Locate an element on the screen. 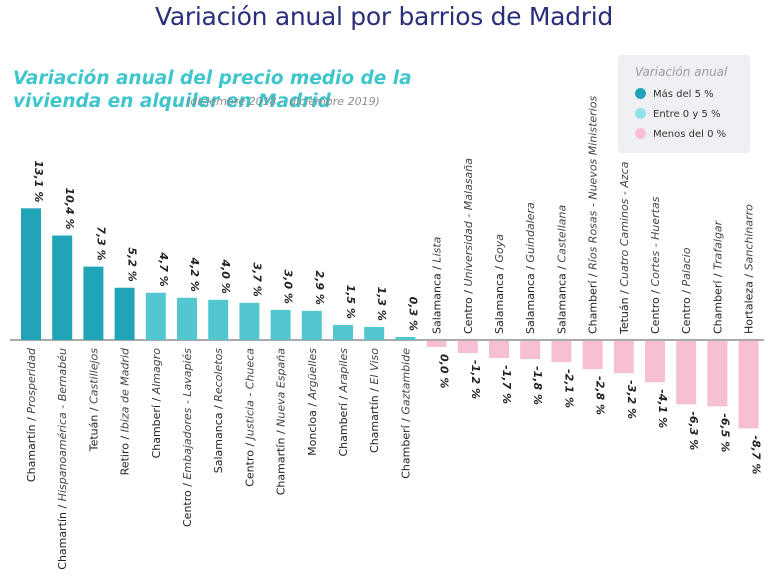 Image resolution: width=768 pixels, height=584 pixels. category-label-6: Salamanca / Recoletos is located at coordinates (218, 410).